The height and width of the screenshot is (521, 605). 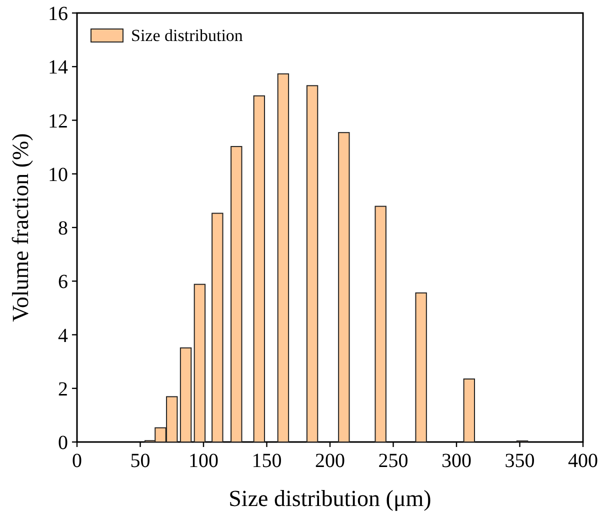 I want to click on y-tick-label: 2, so click(x=63, y=389).